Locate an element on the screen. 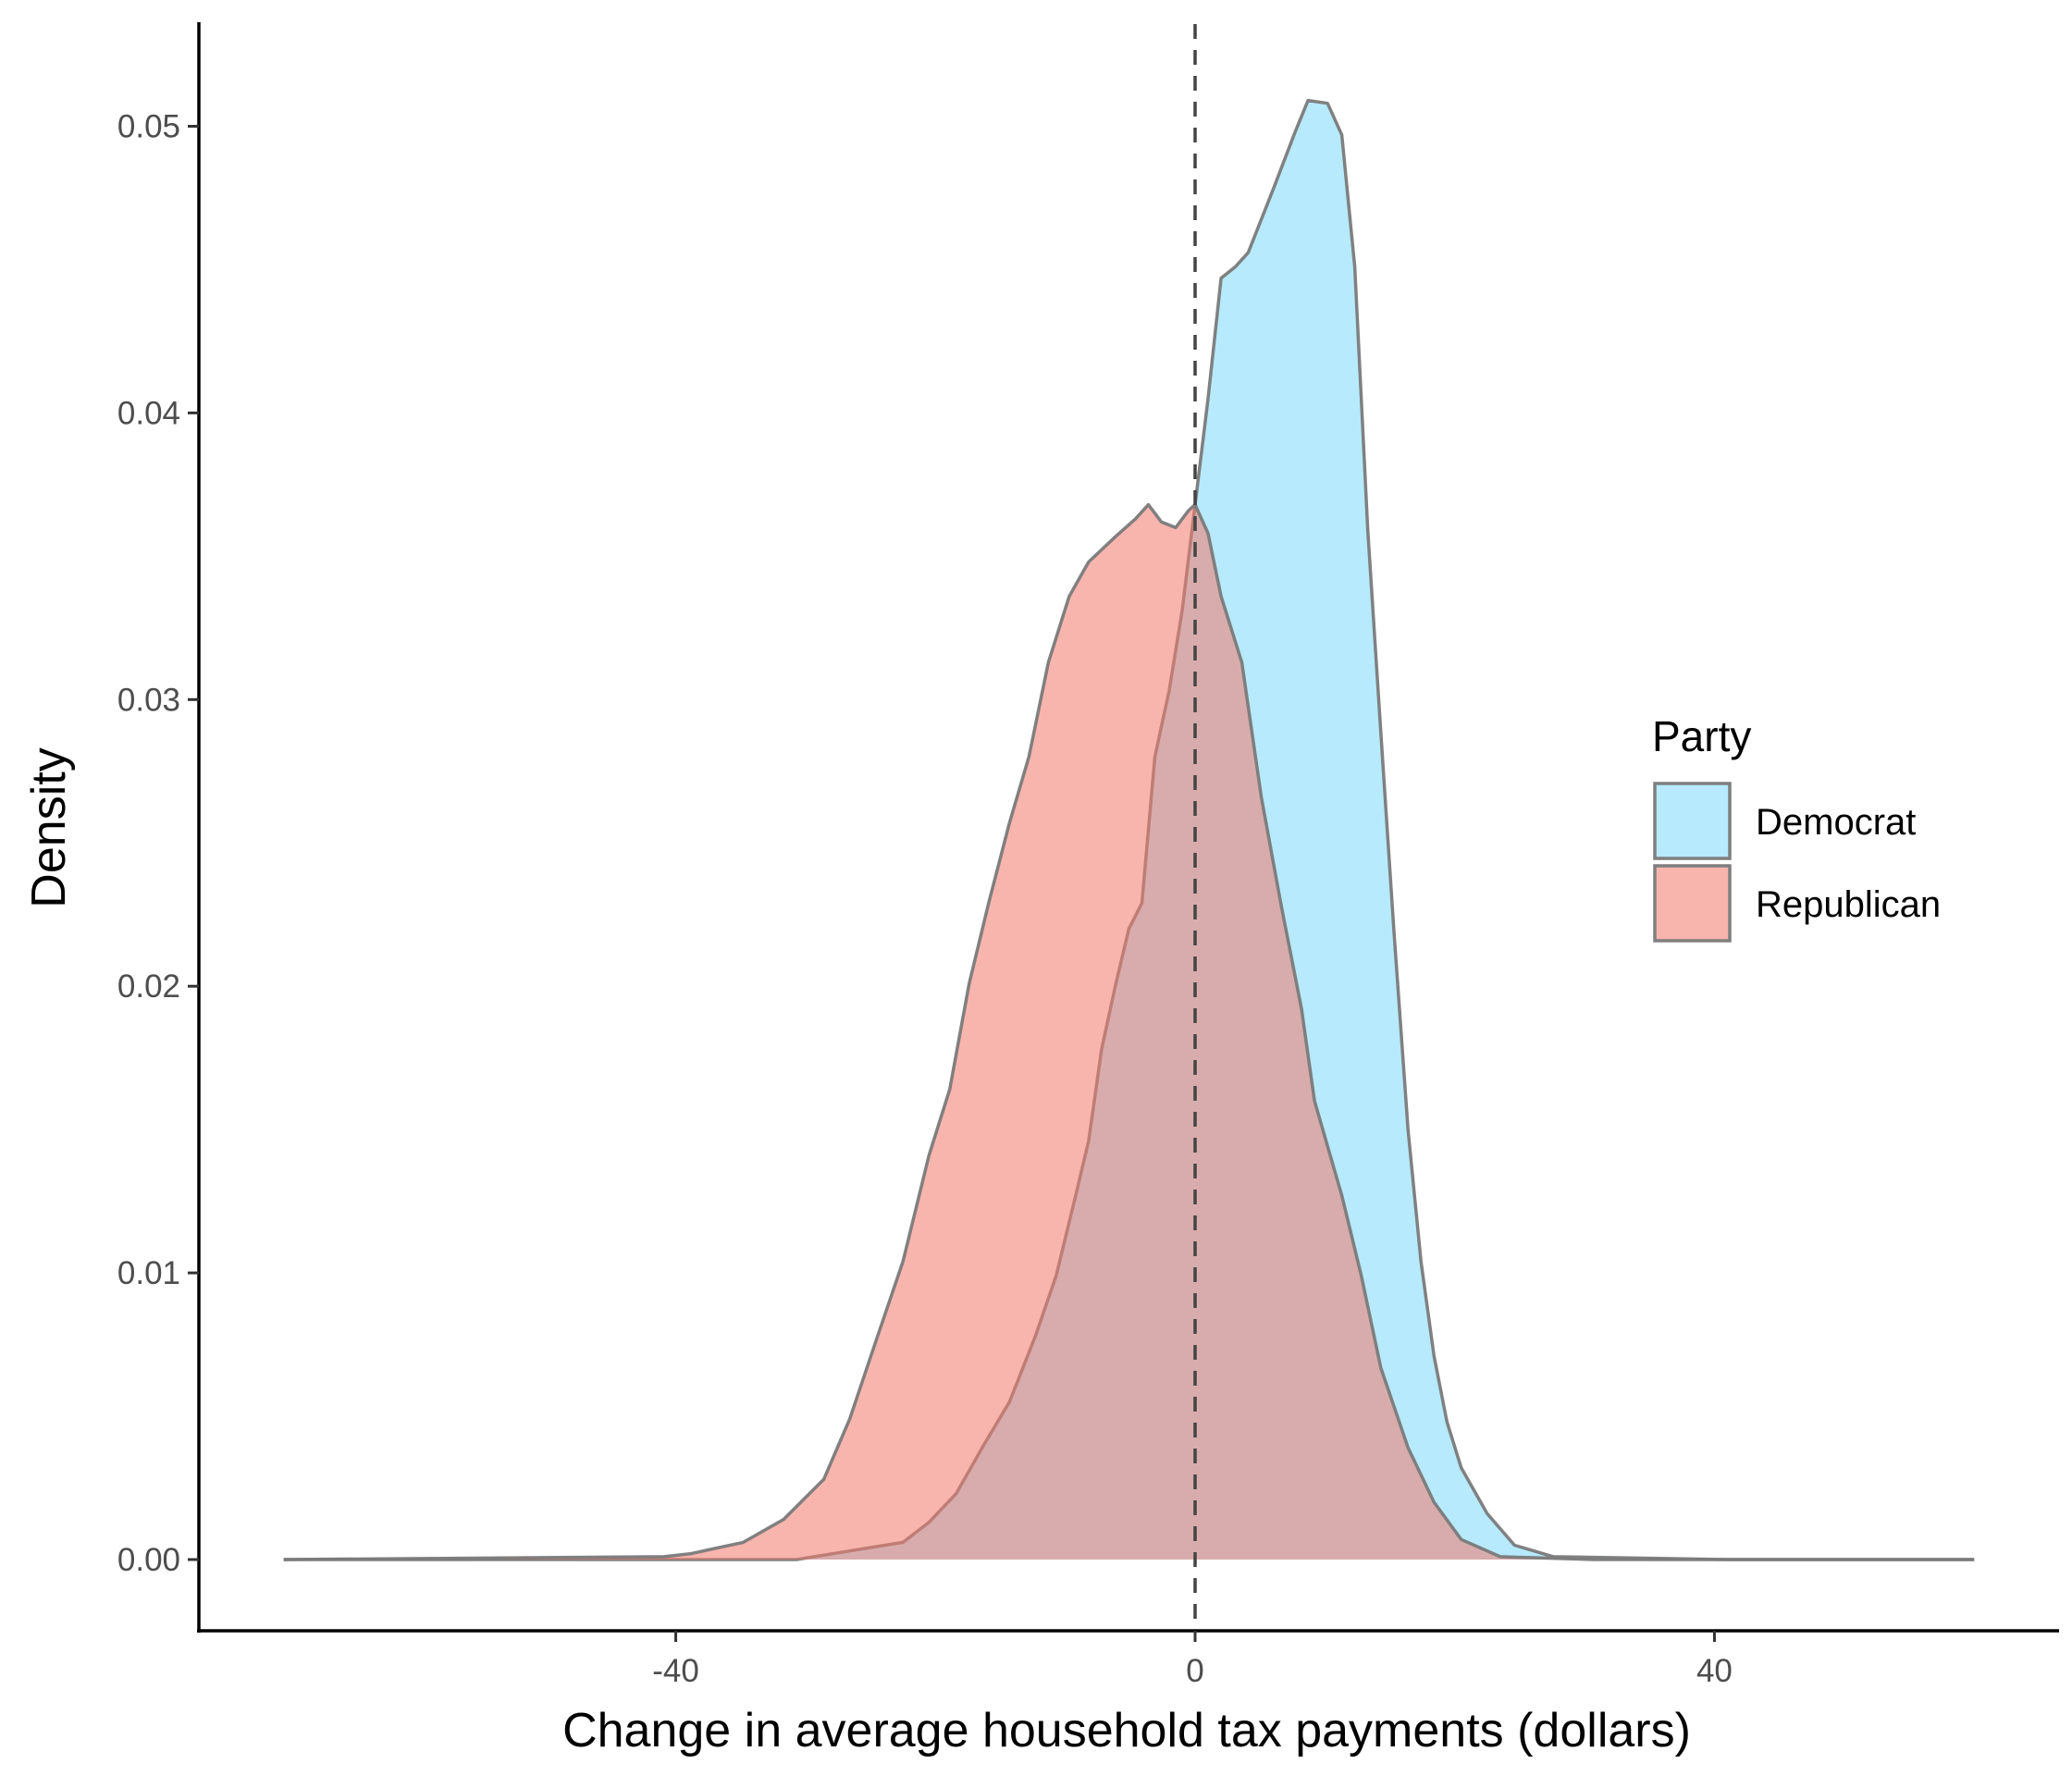  y-tick-label: 0.05 is located at coordinates (148, 127).